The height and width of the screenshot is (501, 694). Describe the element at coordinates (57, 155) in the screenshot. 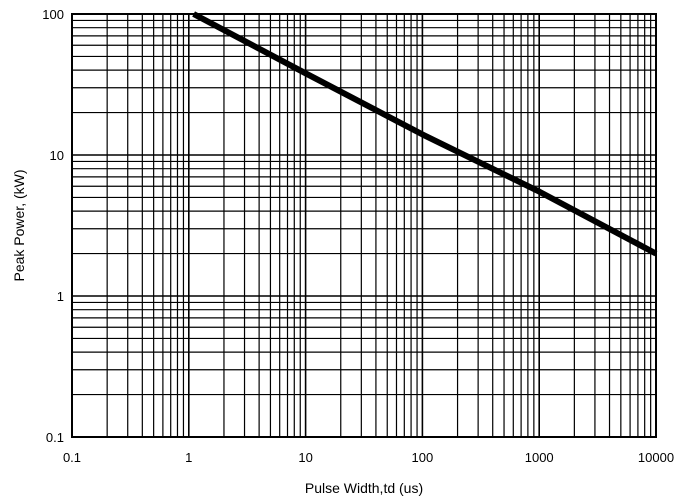

I see `y-tick-label: 10` at that location.